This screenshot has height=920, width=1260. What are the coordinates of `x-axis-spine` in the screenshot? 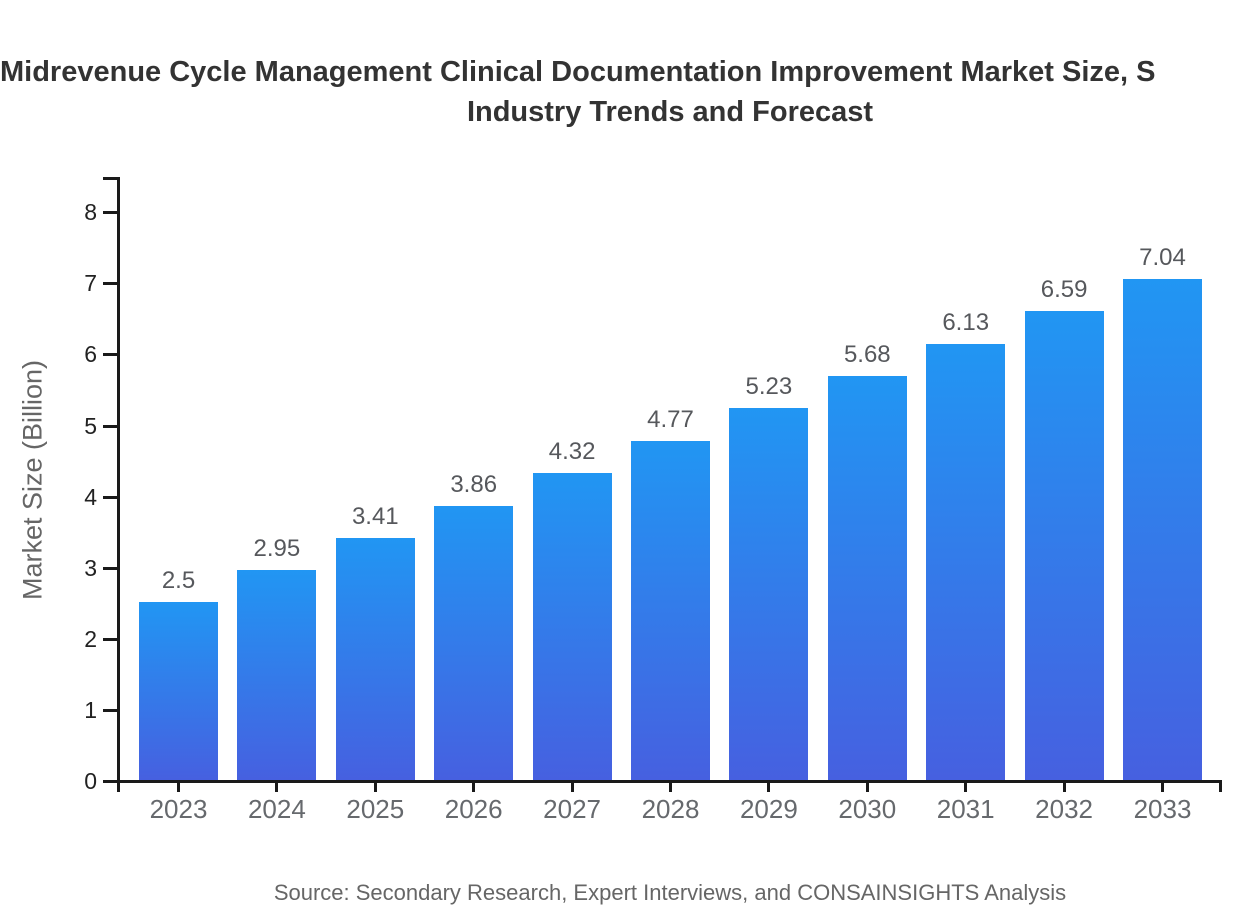 It's located at (669, 781).